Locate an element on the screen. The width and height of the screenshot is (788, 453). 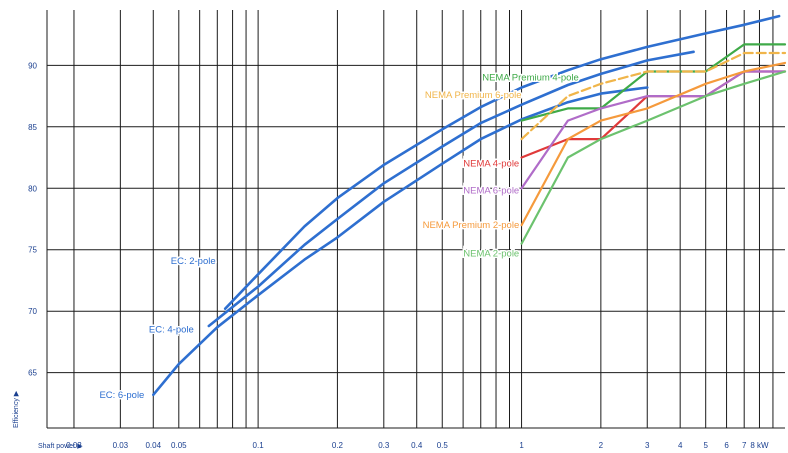
series-label: EC: 4-pole is located at coordinates (171, 330).